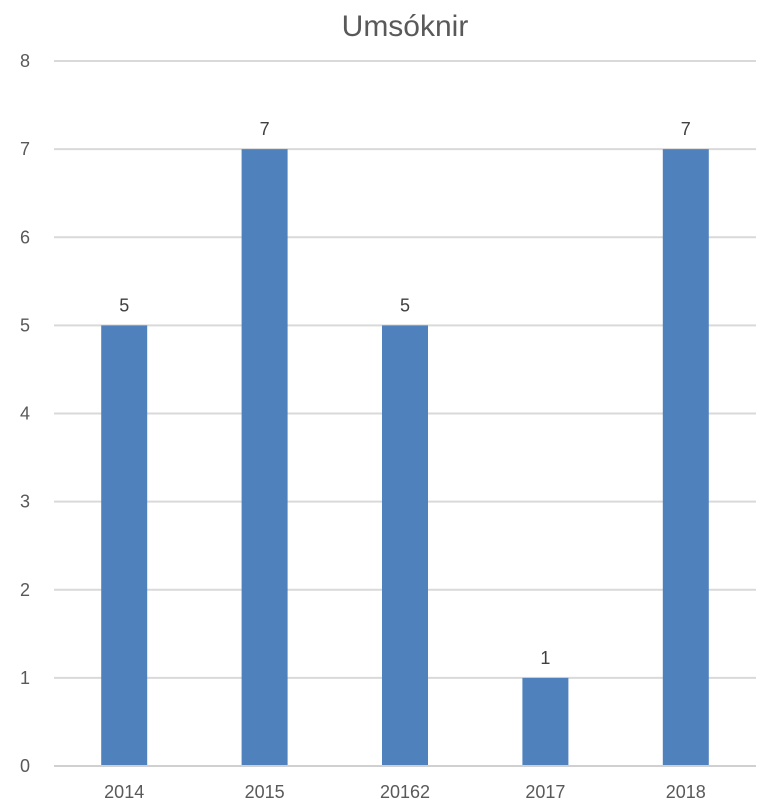  Describe the element at coordinates (405, 305) in the screenshot. I see `data-label-20162: 5` at that location.